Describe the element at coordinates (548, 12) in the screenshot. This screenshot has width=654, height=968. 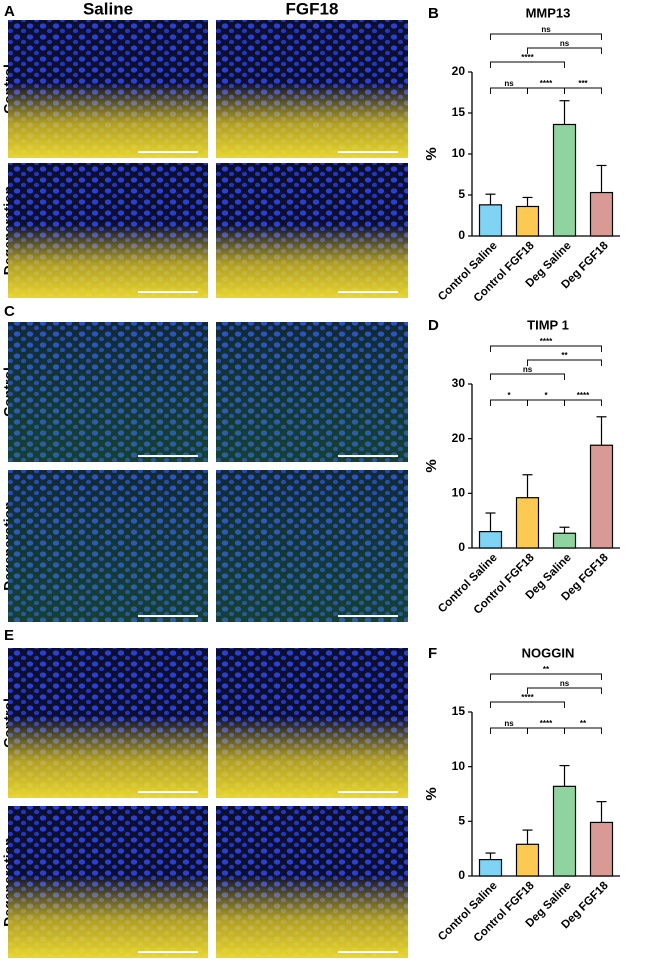
I see `chart-title: MMP13` at that location.